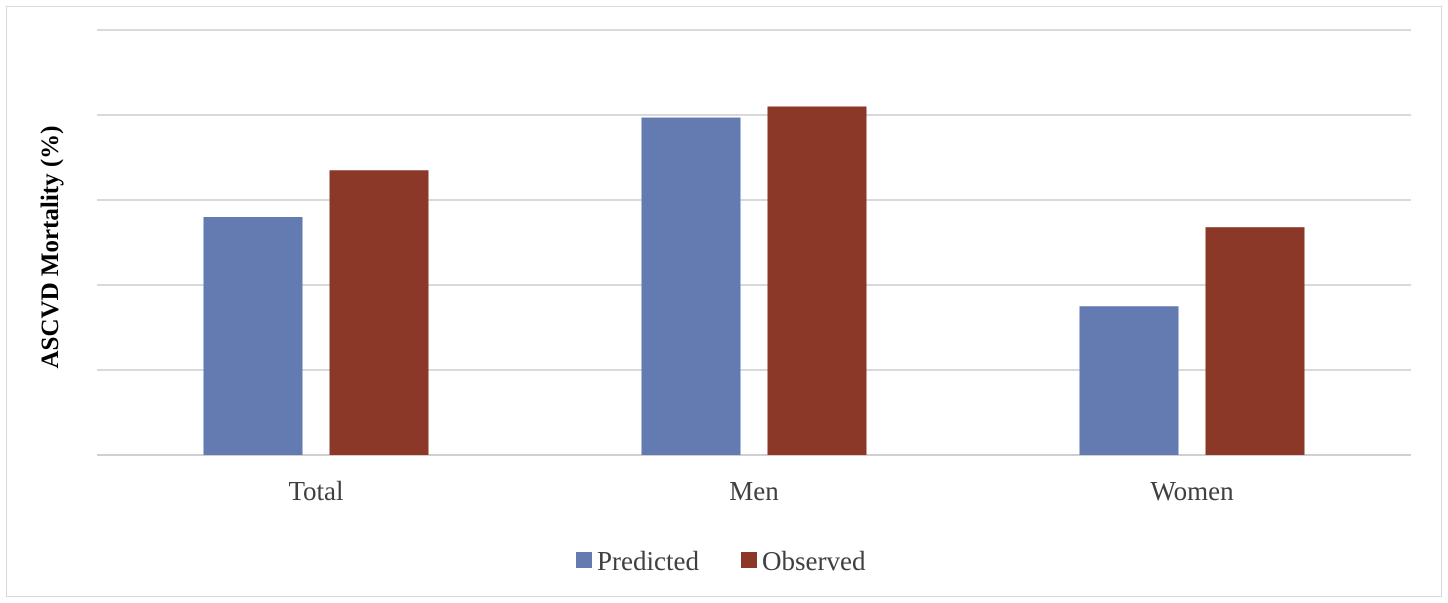  Describe the element at coordinates (721, 561) in the screenshot. I see `legend: Predicted Observed` at that location.